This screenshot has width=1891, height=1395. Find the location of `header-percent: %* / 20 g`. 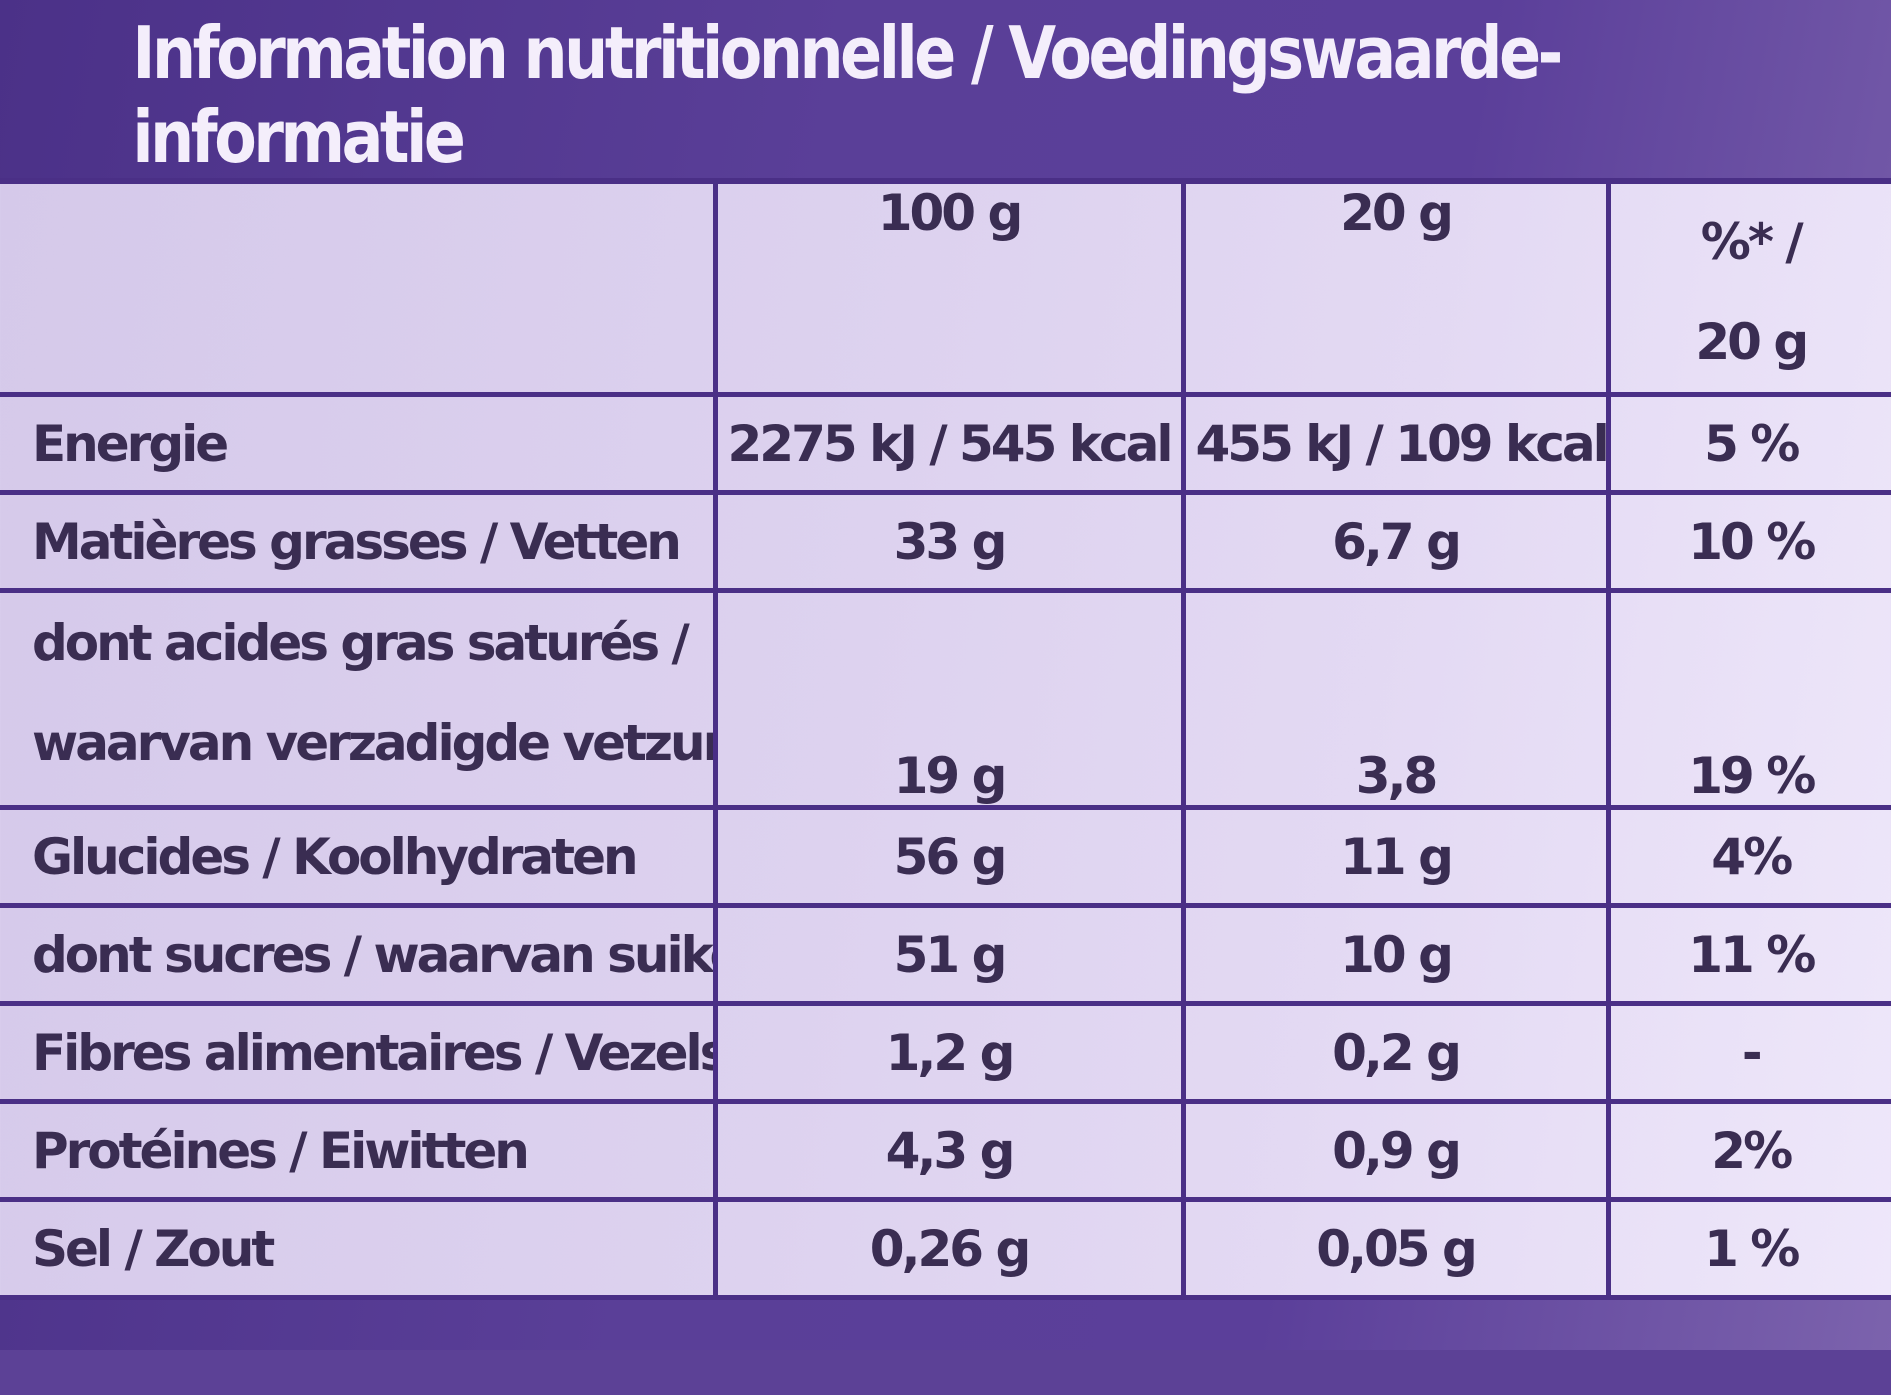

header-percent: %* / 20 g is located at coordinates (1748, 287).